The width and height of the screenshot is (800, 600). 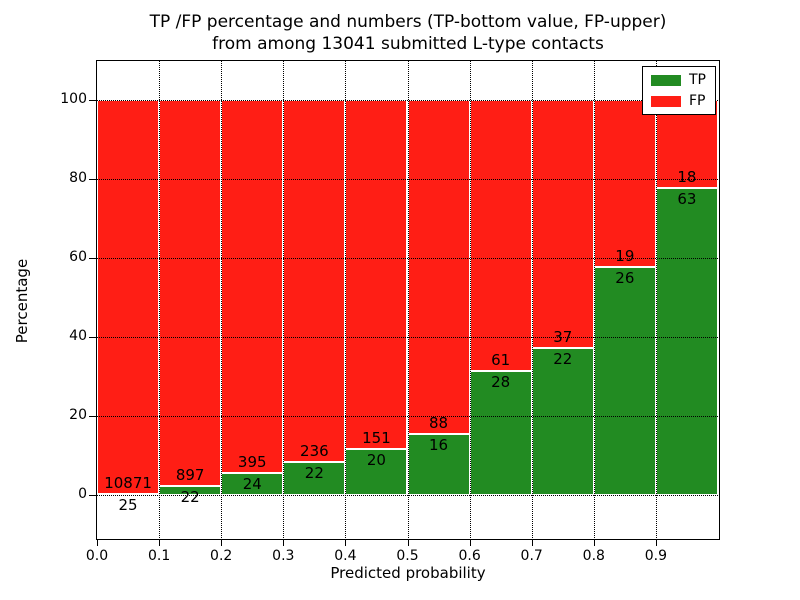 I want to click on x-tick-label: 0.6, so click(x=469, y=556).